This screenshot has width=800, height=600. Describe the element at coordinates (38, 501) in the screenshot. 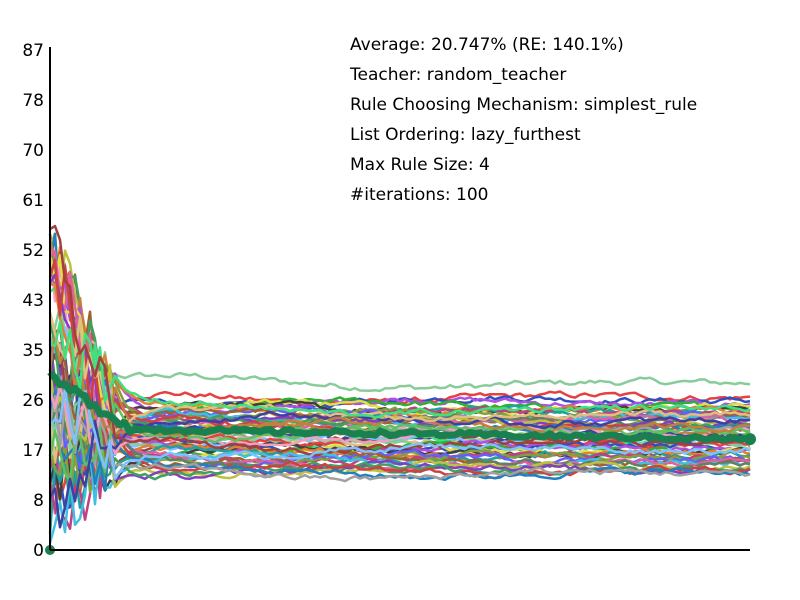

I see `y-tick-label: 8` at that location.